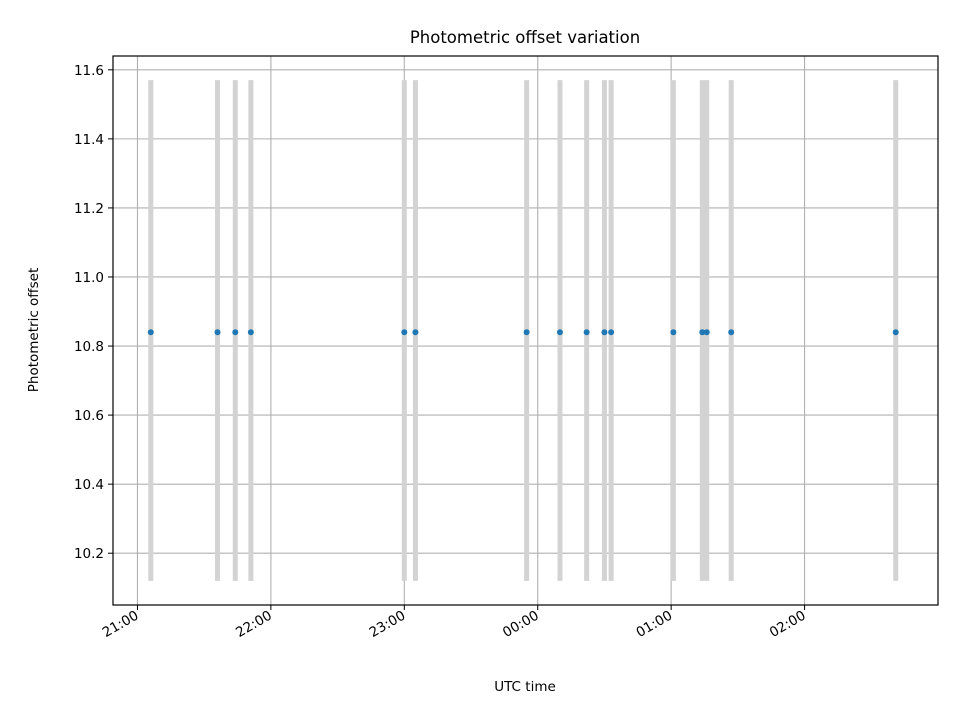 The image size is (960, 720). I want to click on y-axis-label: Photometric offset, so click(34, 330).